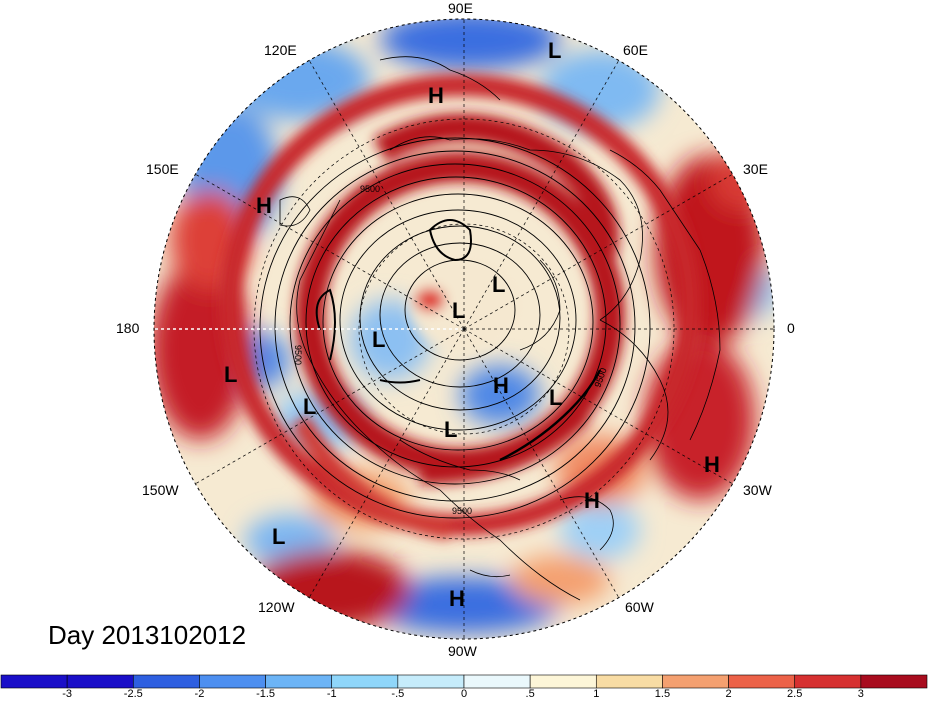  I want to click on colorbar-tick-label: .5, so click(530, 694).